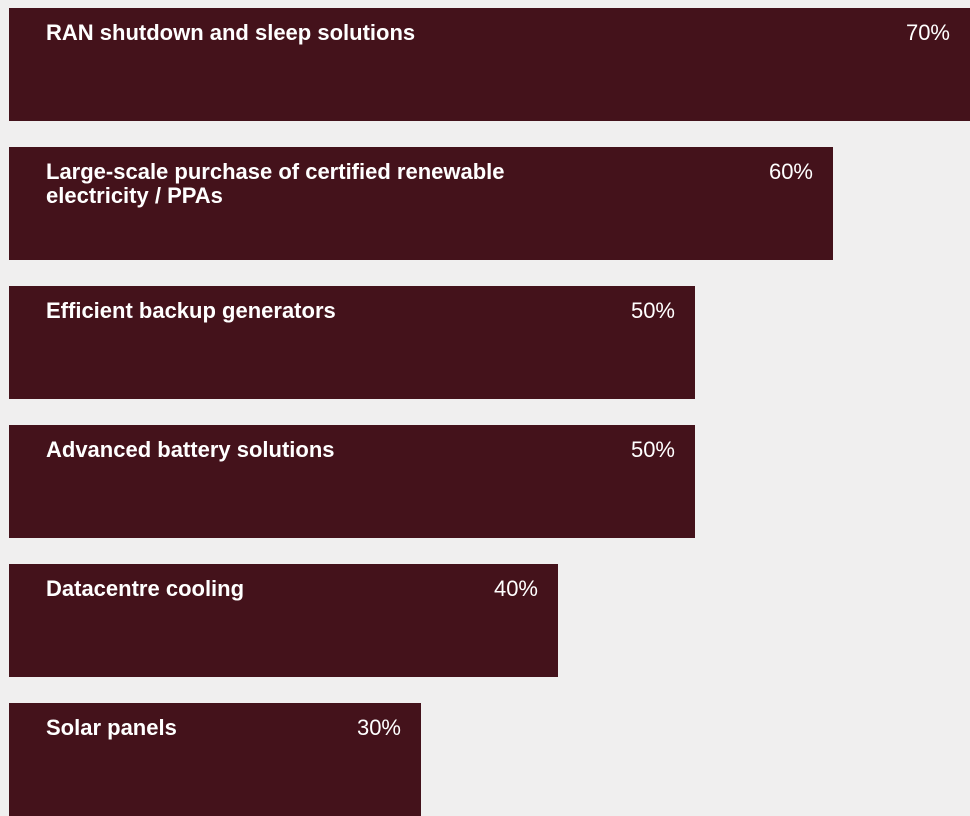 This screenshot has height=816, width=970. I want to click on bar-value-label: 60%, so click(790, 171).